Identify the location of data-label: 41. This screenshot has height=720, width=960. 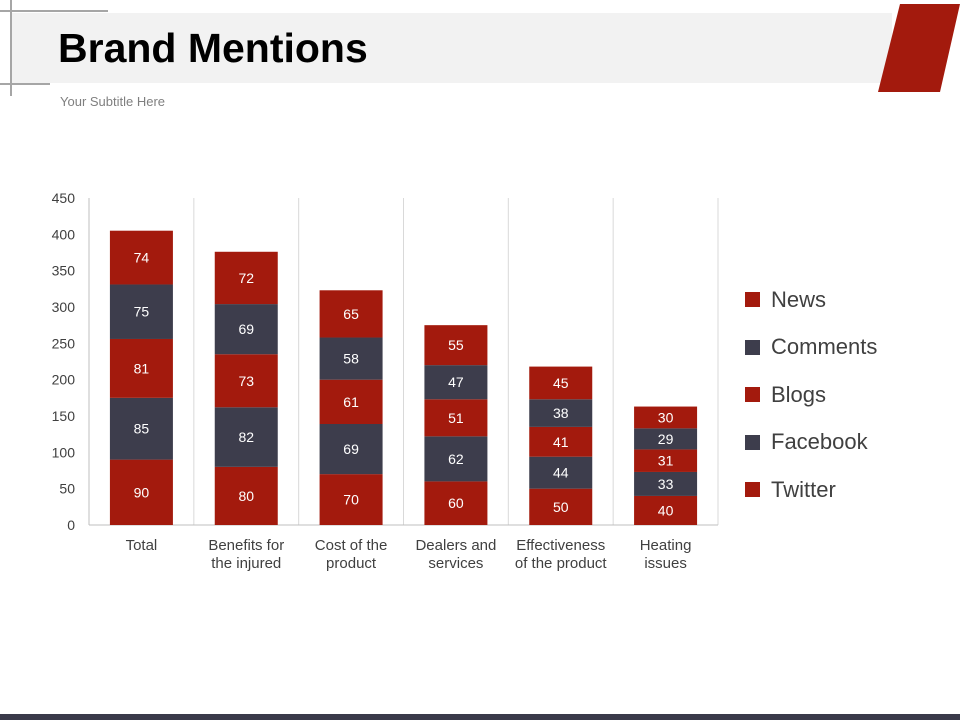
(561, 442).